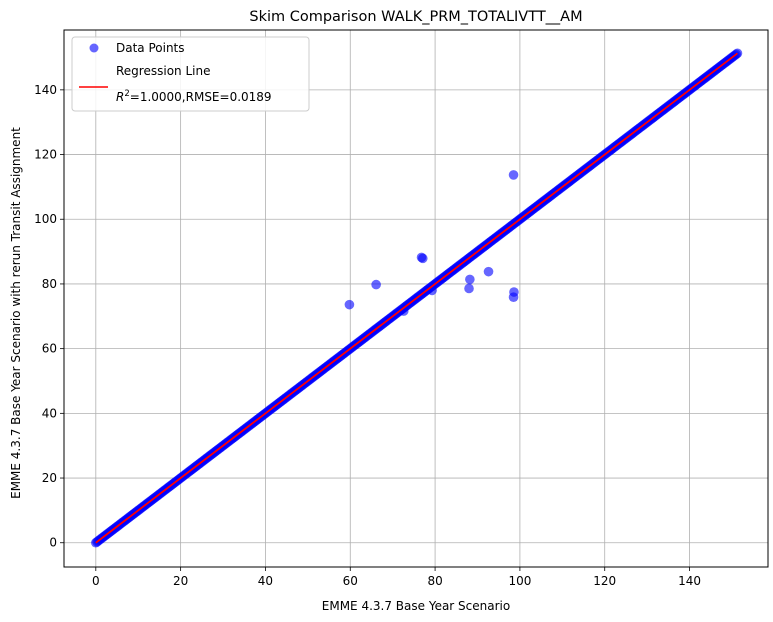 The image size is (773, 622). Describe the element at coordinates (120, 97) in the screenshot. I see `legend-r2-symbol: R` at that location.